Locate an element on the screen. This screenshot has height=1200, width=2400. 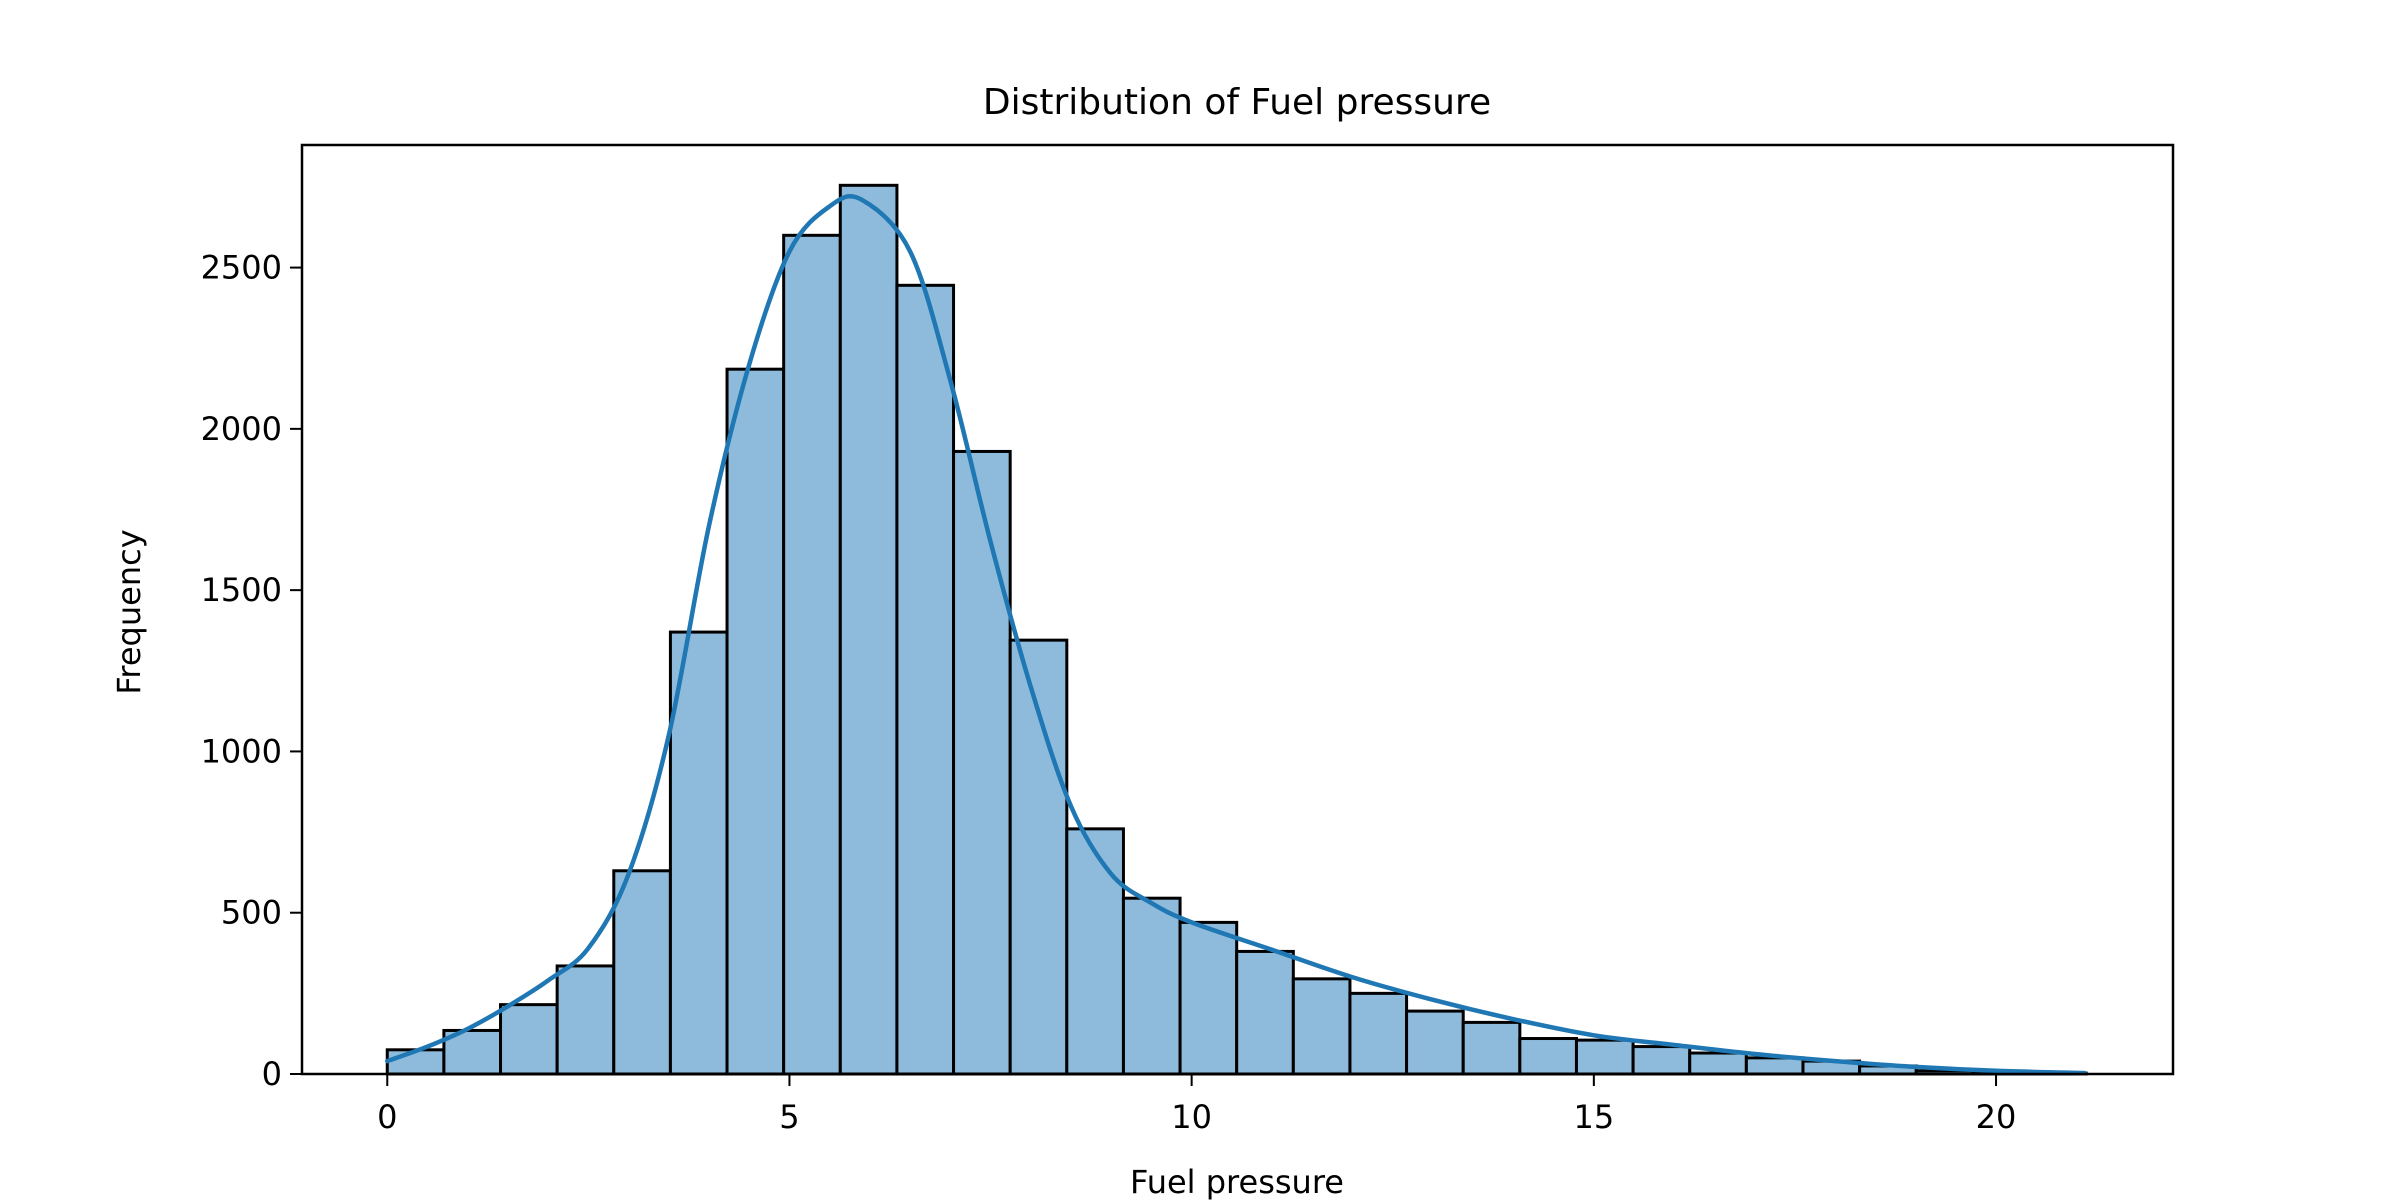
x-tick-label: 0 is located at coordinates (387, 1117).